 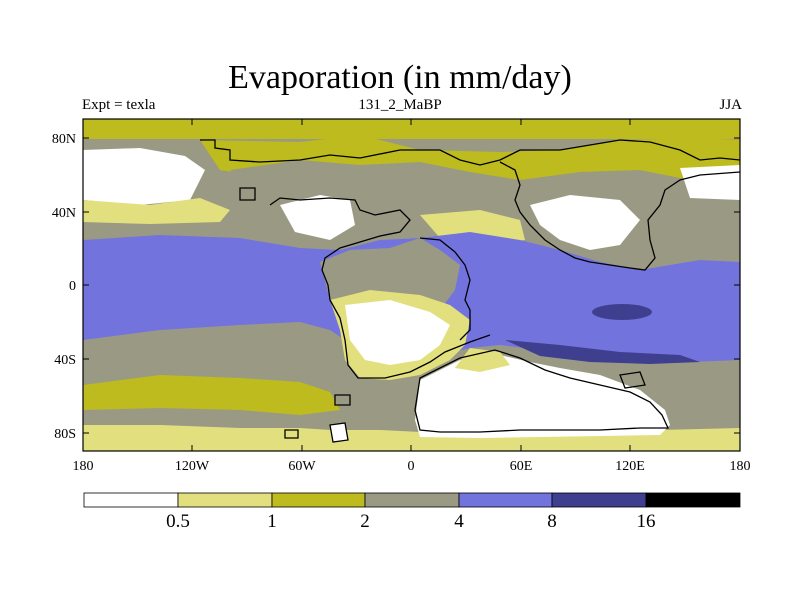 I want to click on x-label-180-right: 180, so click(x=740, y=466).